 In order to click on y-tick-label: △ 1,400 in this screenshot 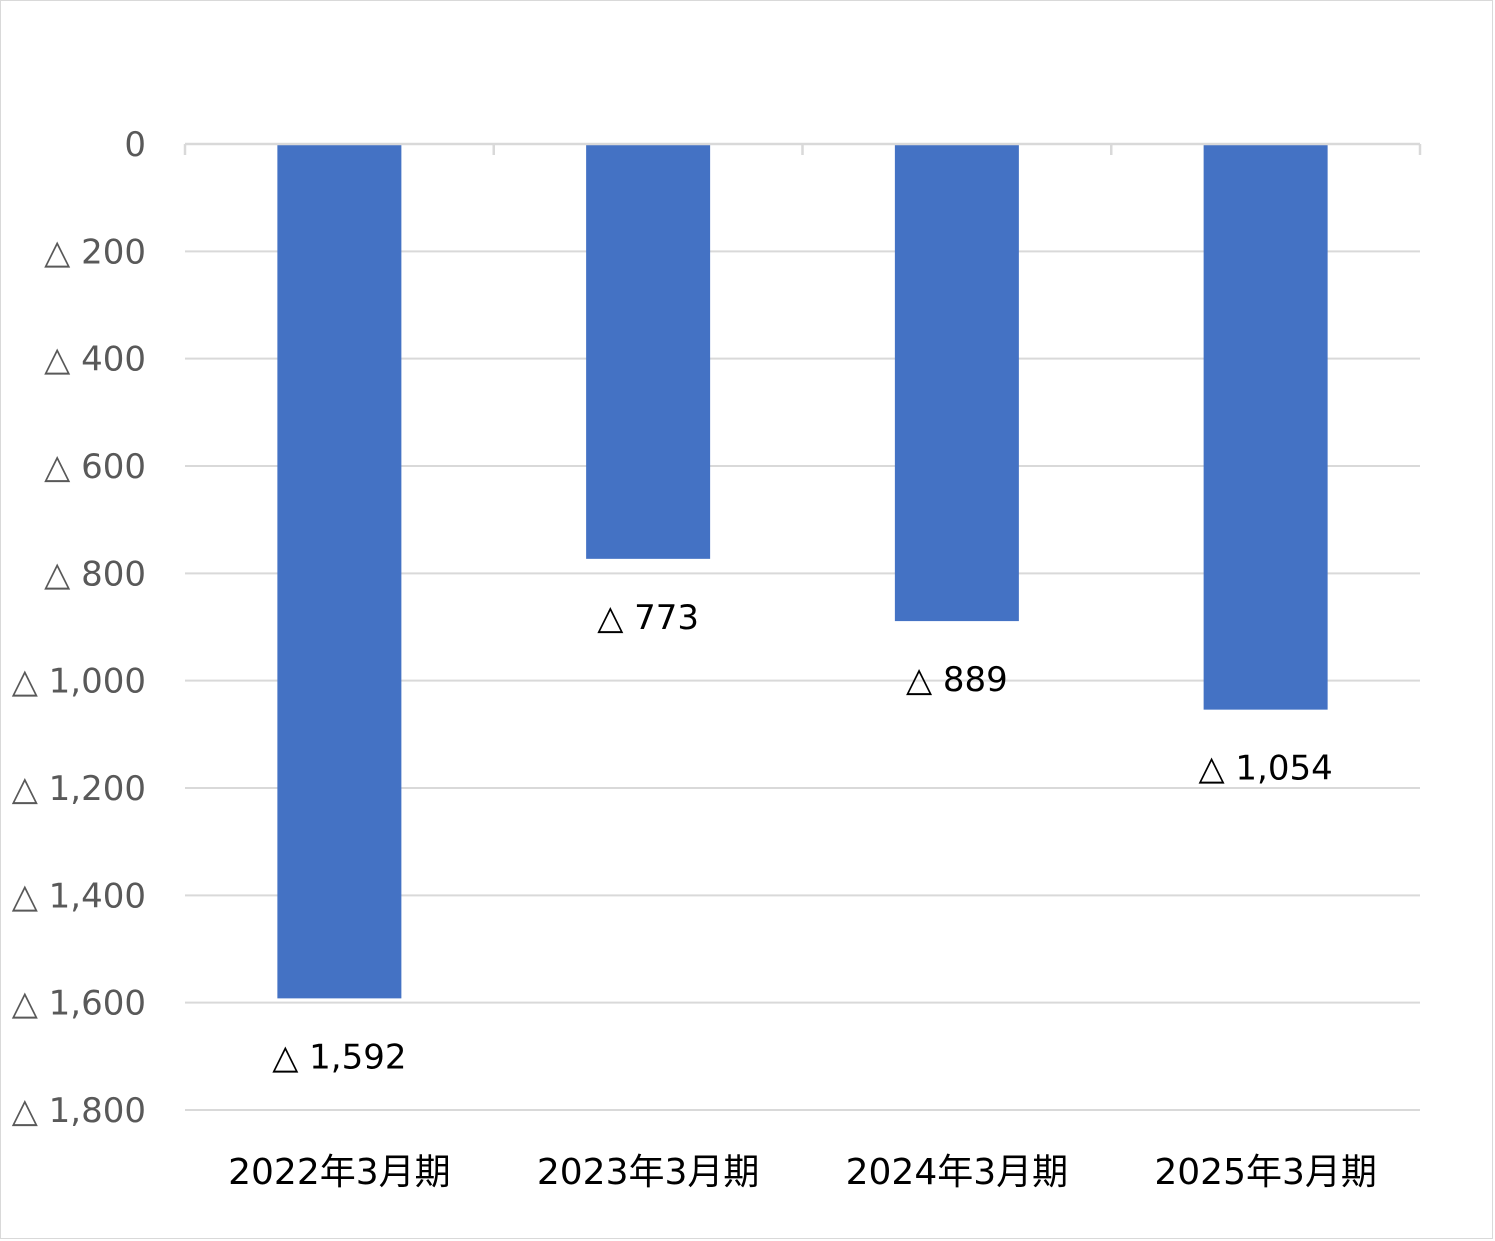, I will do `click(79, 896)`.